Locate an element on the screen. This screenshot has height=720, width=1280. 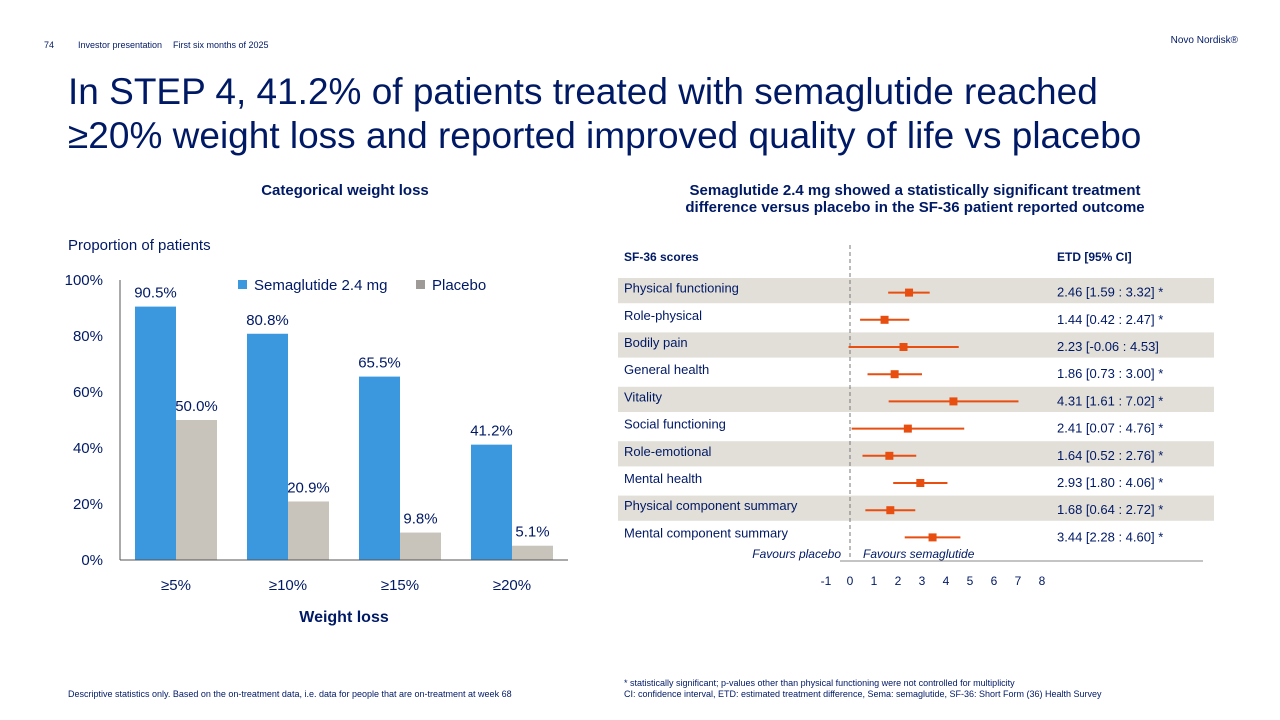
forest-row-label: Vitality is located at coordinates (643, 396).